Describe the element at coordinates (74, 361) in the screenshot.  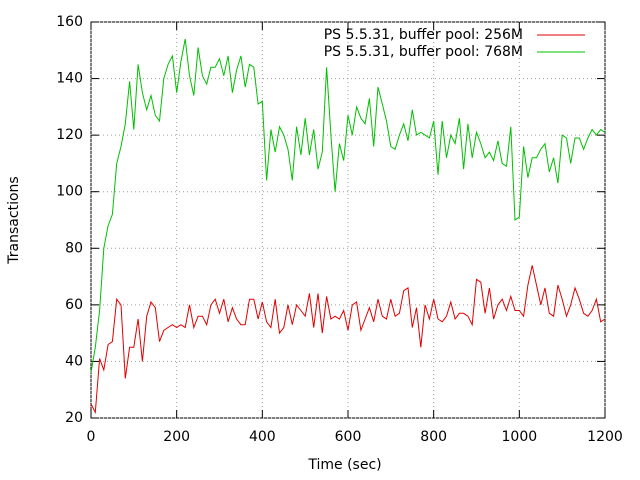
I see `y-tick-label: 40` at that location.